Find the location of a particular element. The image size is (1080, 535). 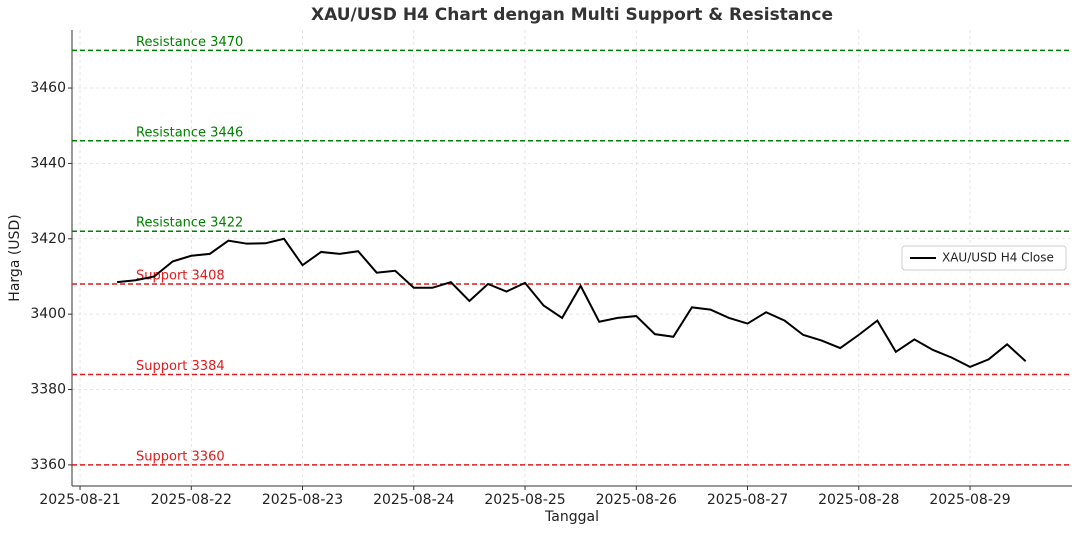

legend-label: XAU/USD H4 Close is located at coordinates (998, 258).